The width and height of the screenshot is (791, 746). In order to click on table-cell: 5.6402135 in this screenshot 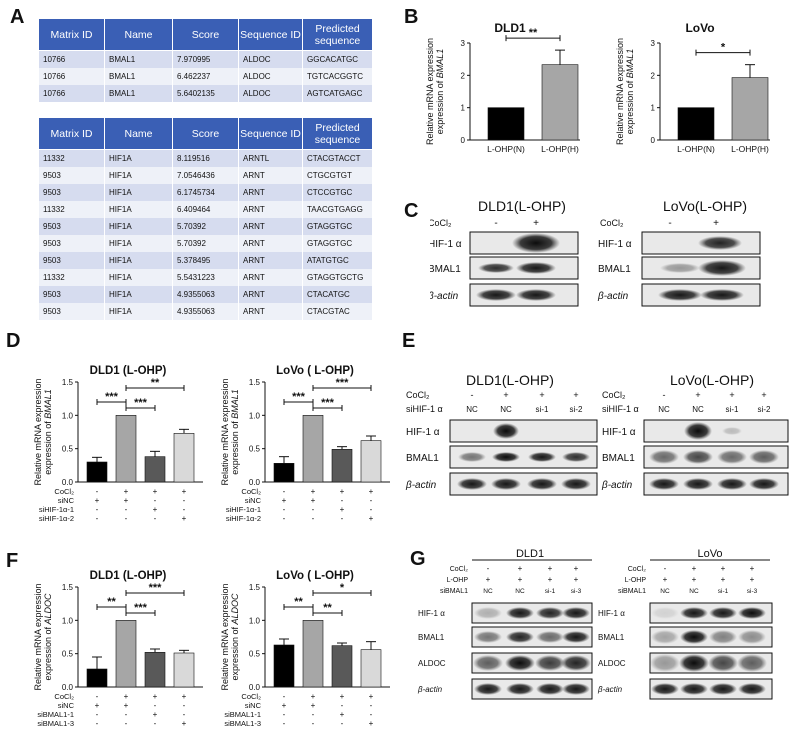, I will do `click(205, 93)`.